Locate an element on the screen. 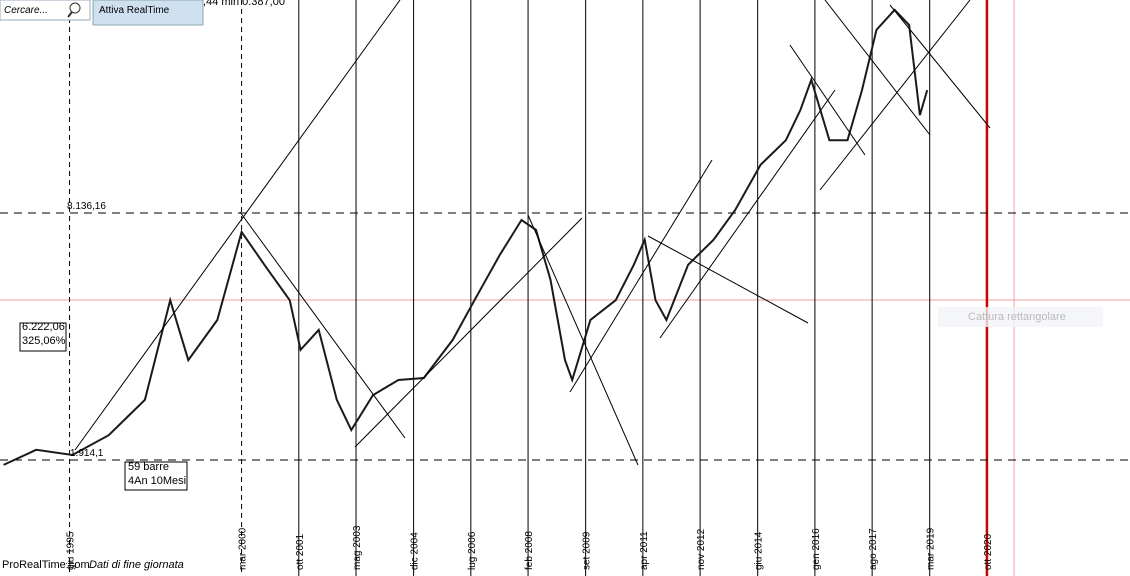 Image resolution: width=1130 pixels, height=576 pixels. realtime-button is located at coordinates (148, 13).